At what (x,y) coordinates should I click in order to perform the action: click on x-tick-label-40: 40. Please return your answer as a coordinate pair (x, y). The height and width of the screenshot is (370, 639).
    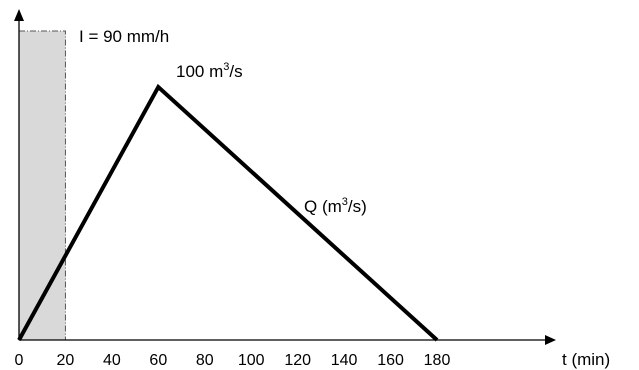
    Looking at the image, I should click on (112, 360).